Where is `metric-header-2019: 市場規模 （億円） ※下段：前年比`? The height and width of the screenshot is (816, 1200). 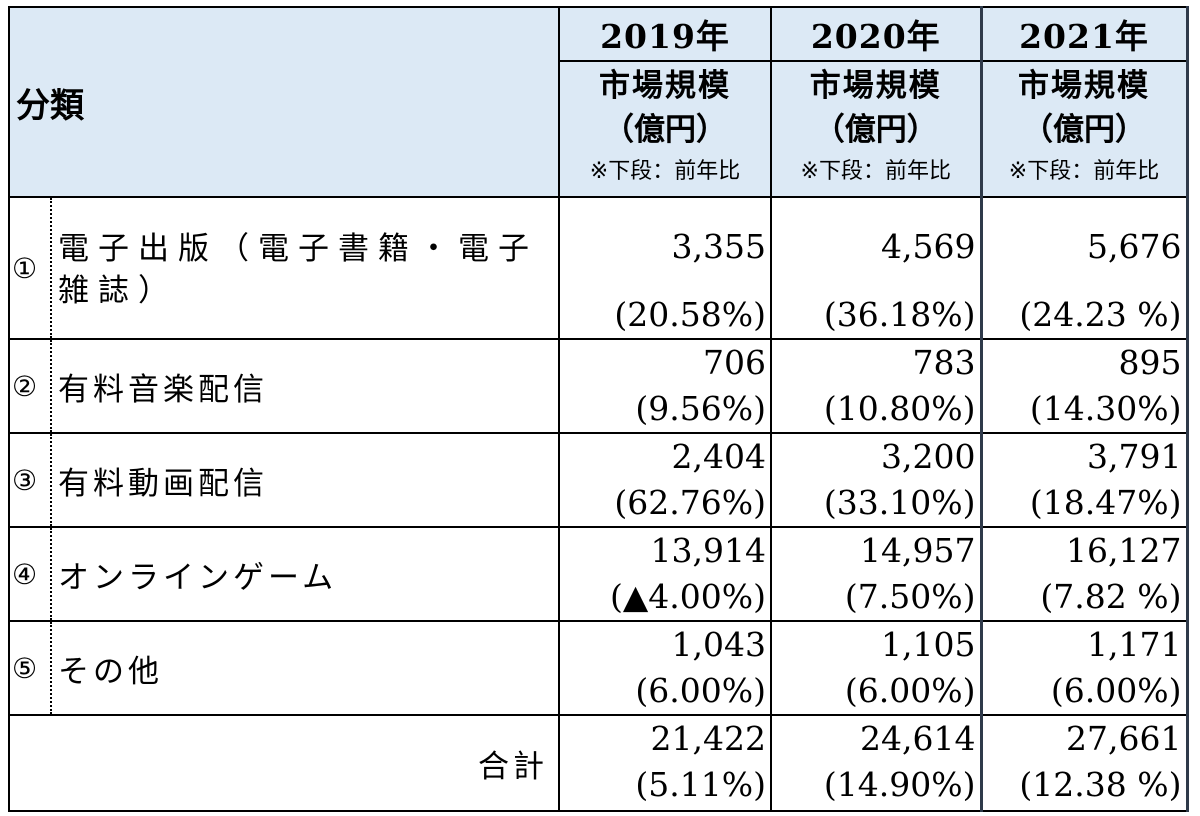
metric-header-2019: 市場規模 （億円） ※下段：前年比 is located at coordinates (665, 129).